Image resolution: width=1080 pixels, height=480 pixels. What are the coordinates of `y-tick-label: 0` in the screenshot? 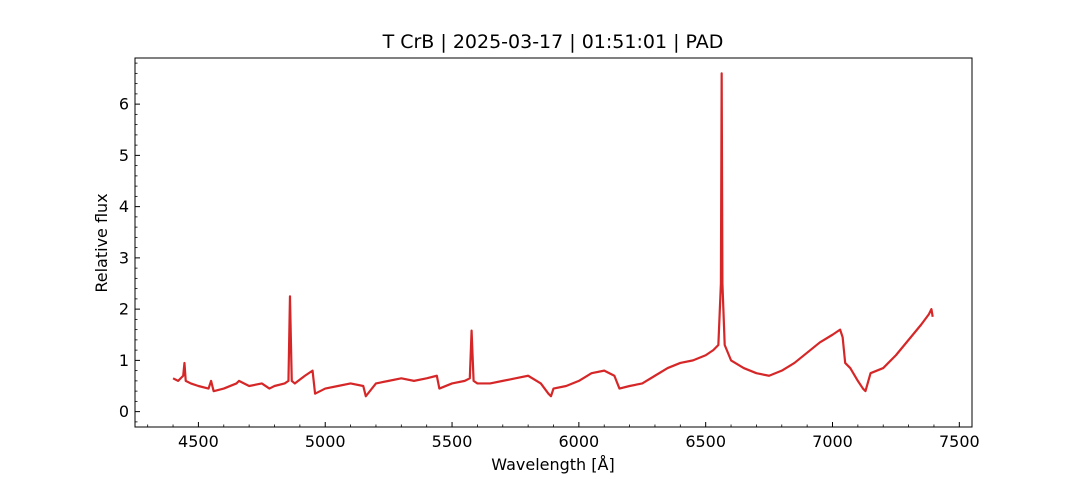 It's located at (124, 411).